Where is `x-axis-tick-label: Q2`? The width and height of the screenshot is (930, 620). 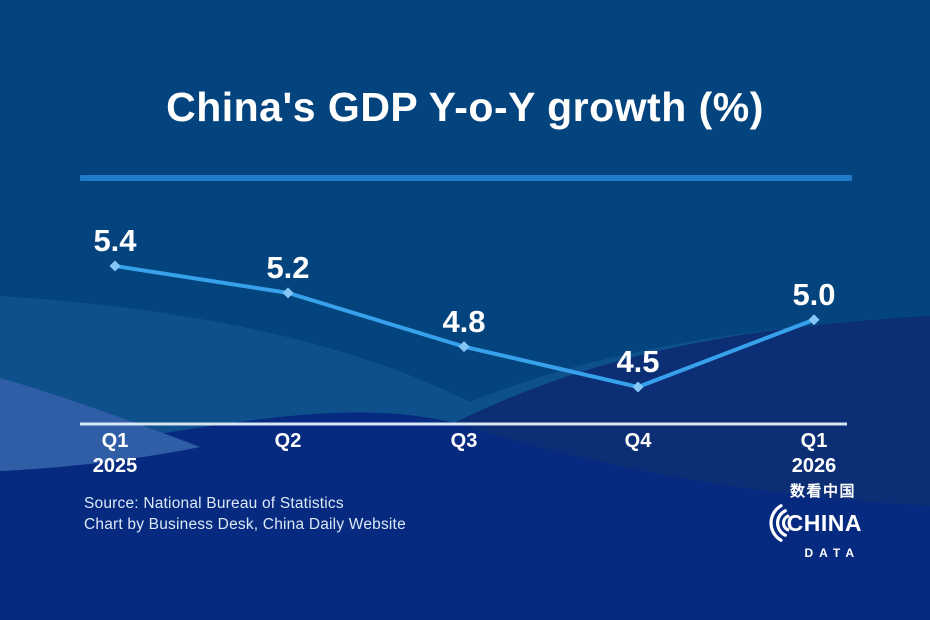 x-axis-tick-label: Q2 is located at coordinates (288, 441).